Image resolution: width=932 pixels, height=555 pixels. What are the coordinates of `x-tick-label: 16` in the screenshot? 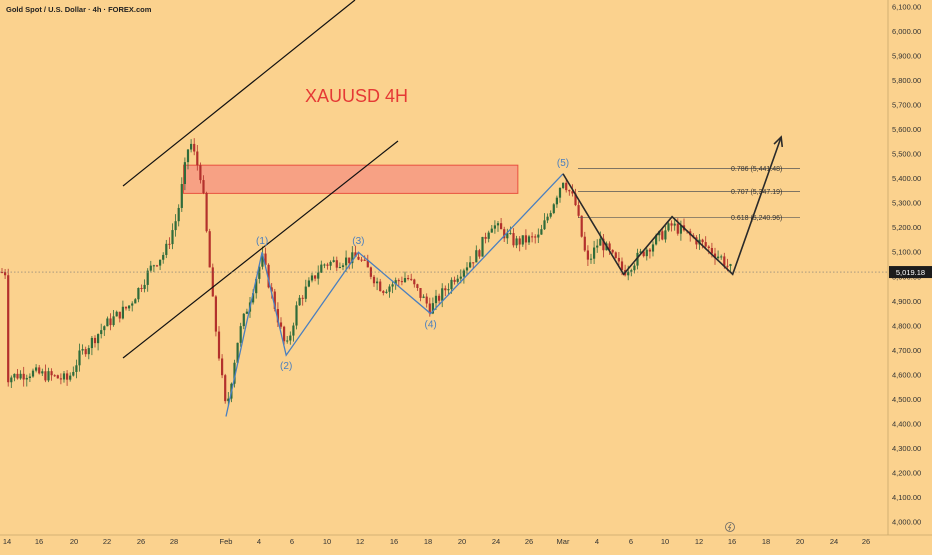 It's located at (732, 541).